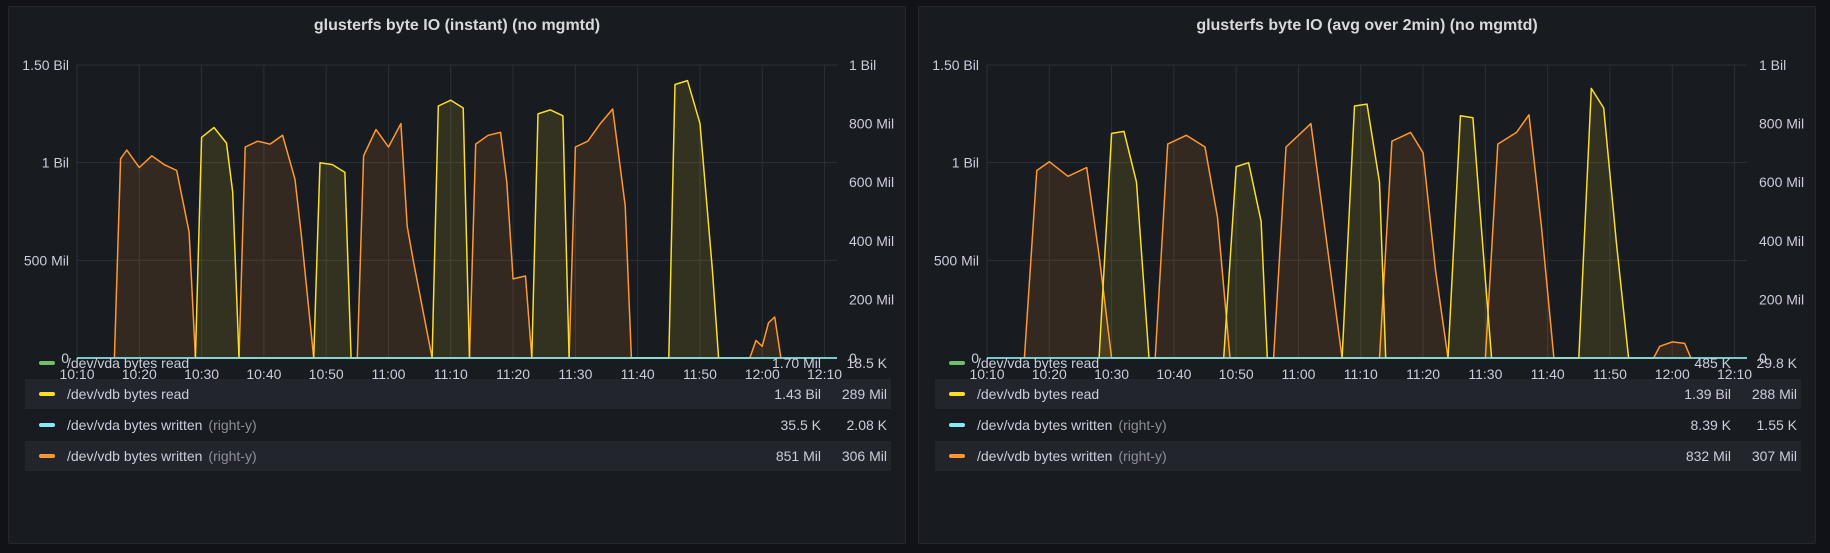 Image resolution: width=1830 pixels, height=553 pixels. I want to click on legend-avg-value: 1.55 K, so click(1776, 425).